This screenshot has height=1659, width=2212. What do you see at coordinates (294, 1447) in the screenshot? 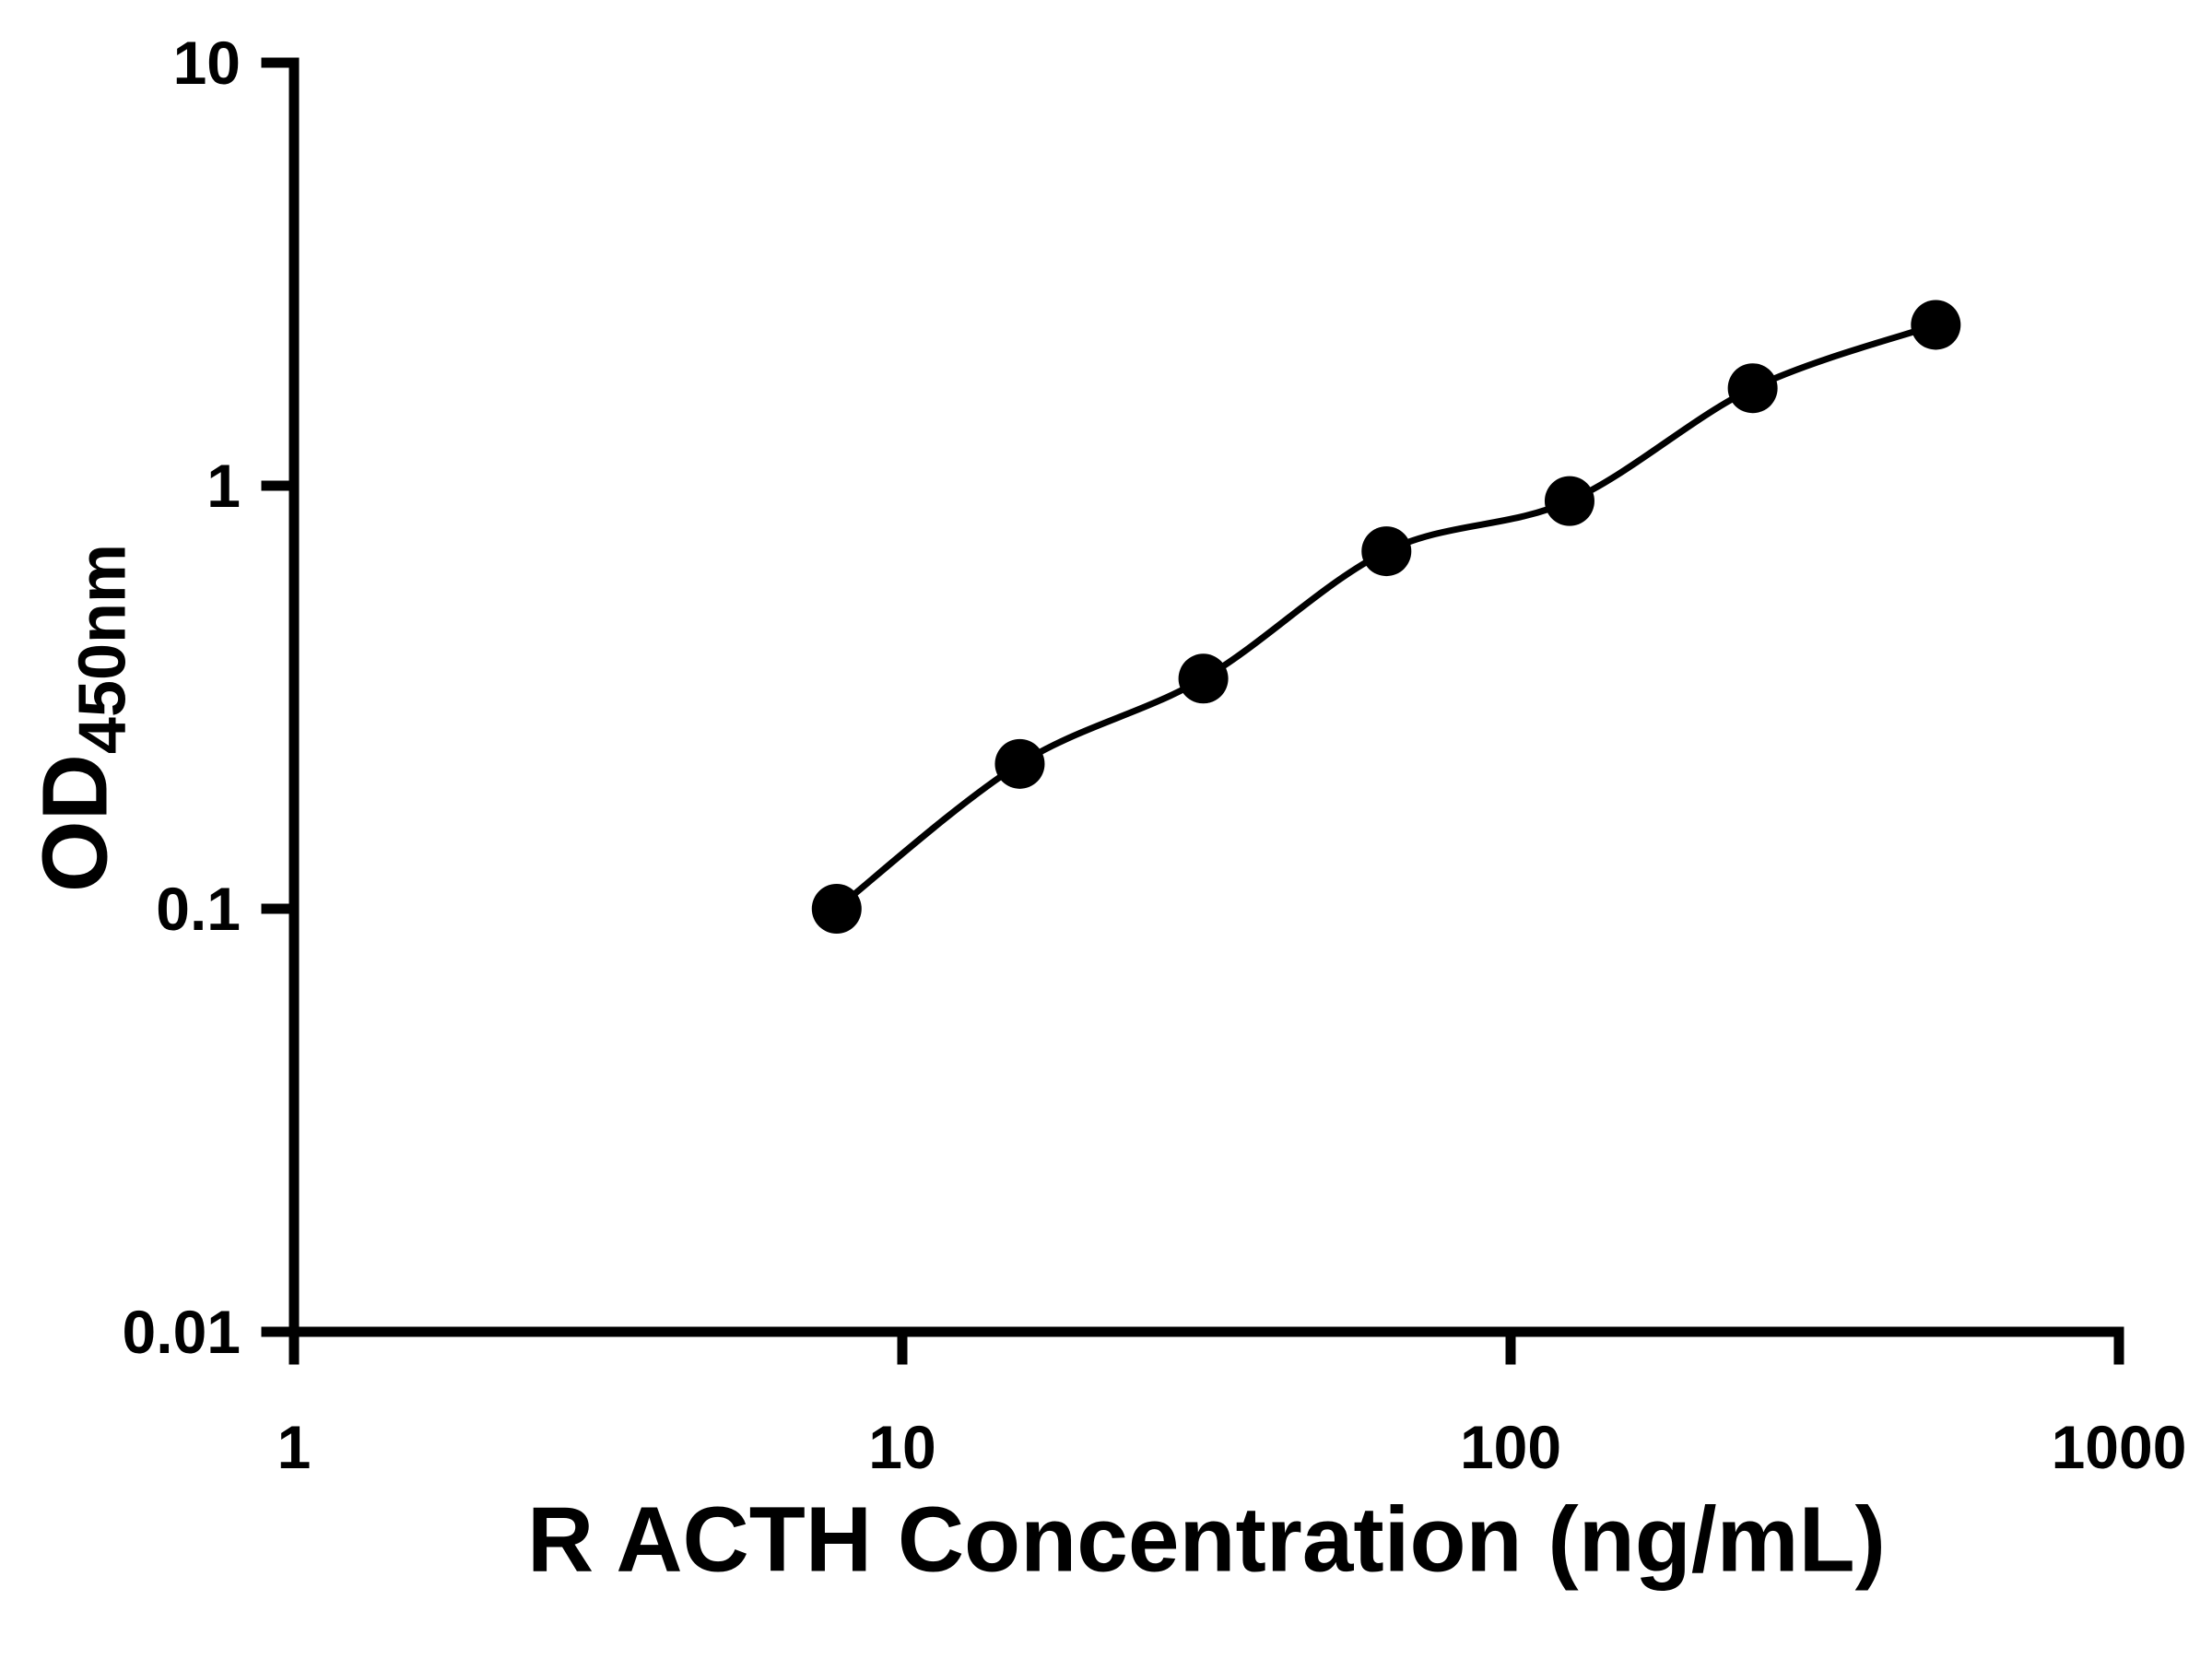
I see `x-axis-tick-label: 1` at bounding box center [294, 1447].